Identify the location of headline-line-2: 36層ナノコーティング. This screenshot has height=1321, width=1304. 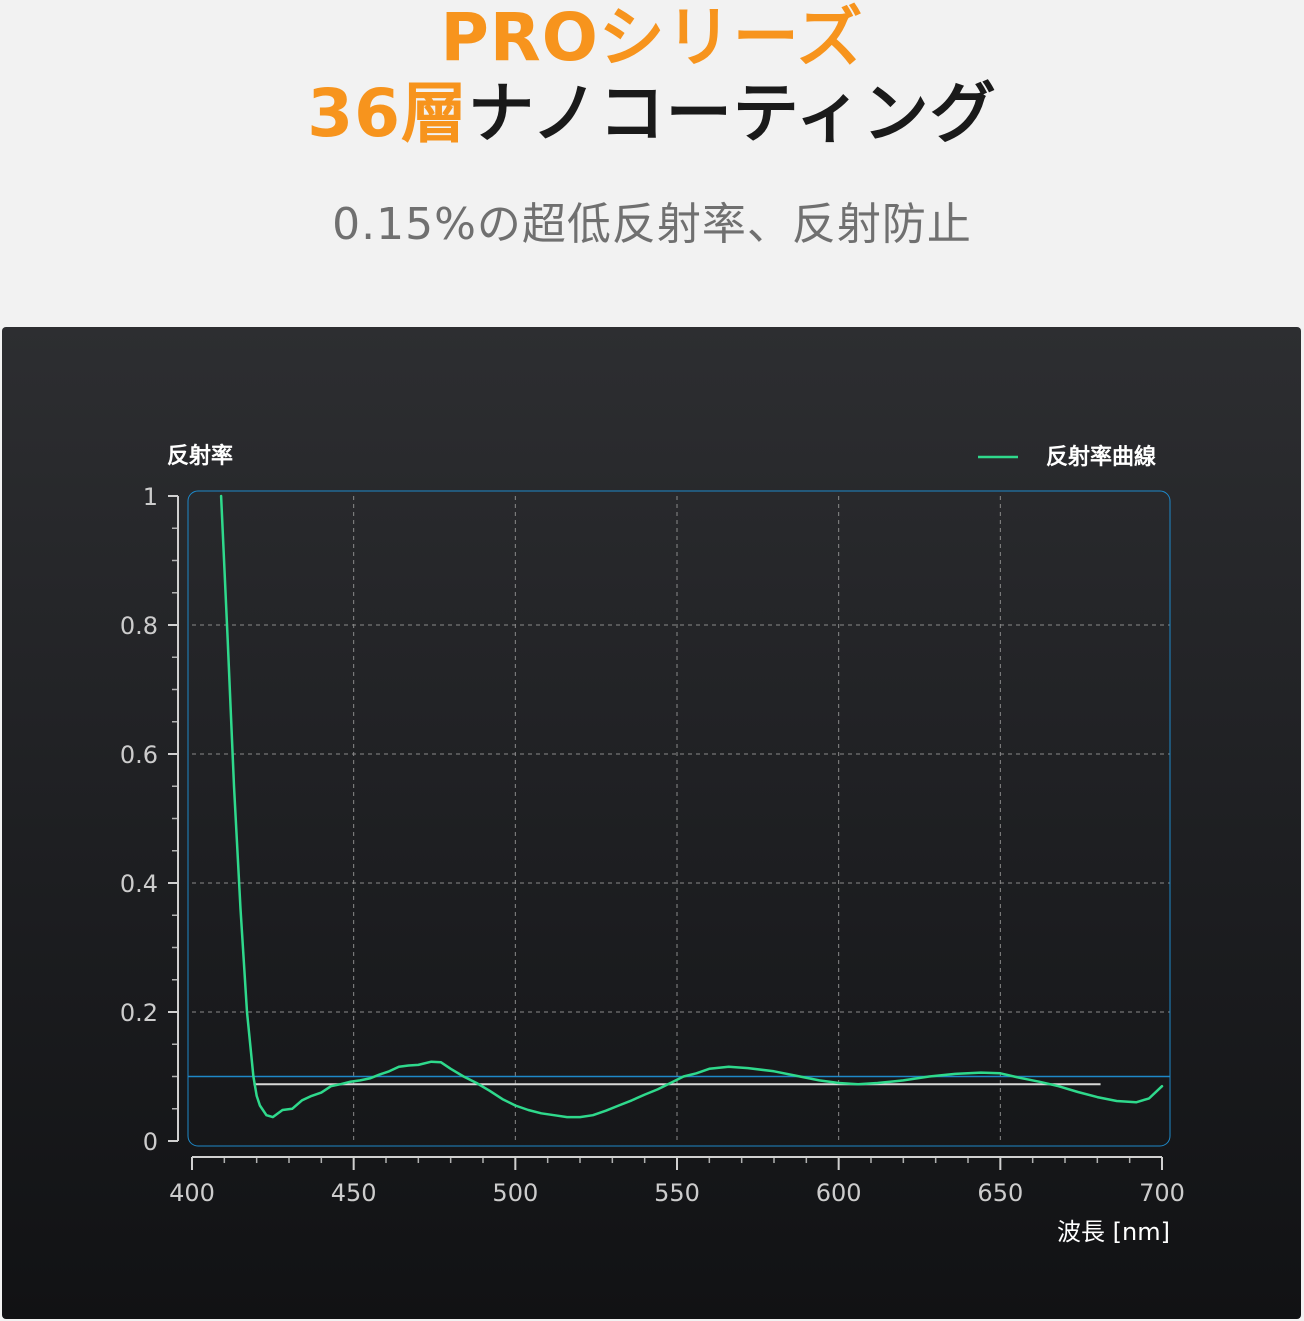
(652, 114).